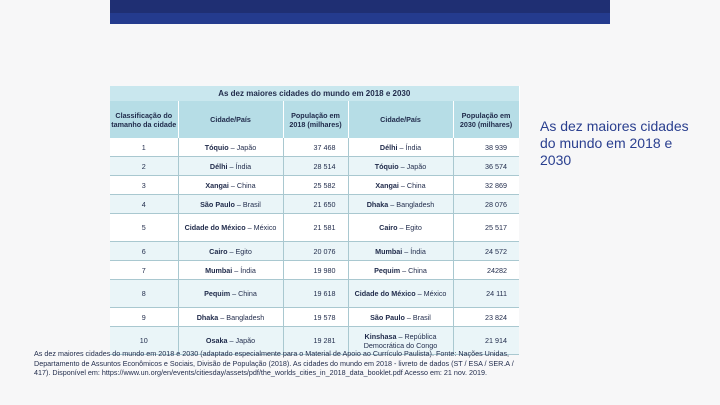 This screenshot has height=405, width=720. I want to click on city-2030-name: Tóquio, so click(386, 166).